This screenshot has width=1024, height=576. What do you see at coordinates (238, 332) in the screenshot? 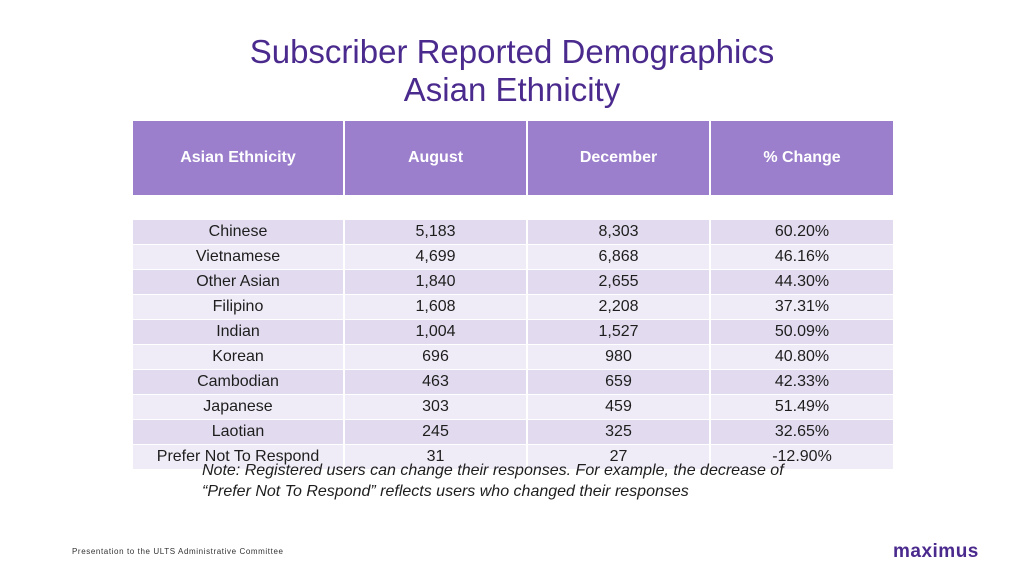
I see `cell-ethnicity: Indian` at bounding box center [238, 332].